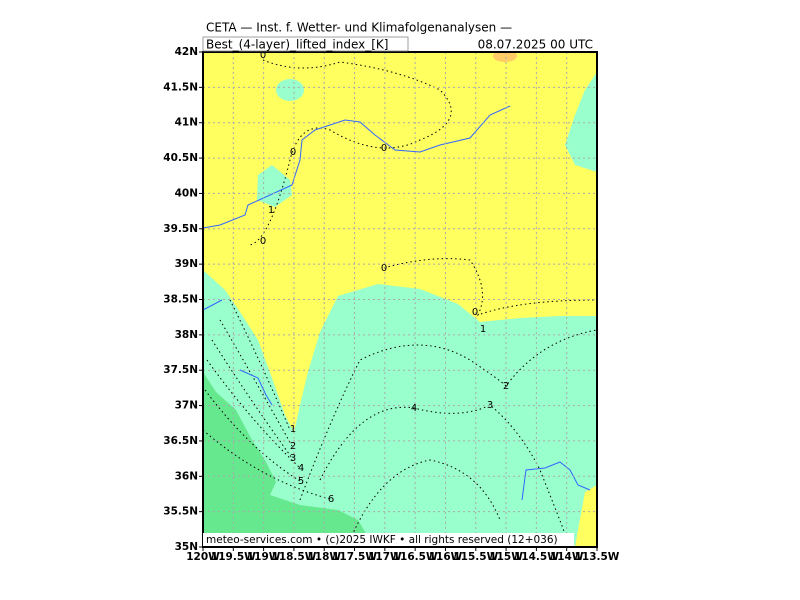 This screenshot has height=600, width=800. What do you see at coordinates (203, 557) in the screenshot?
I see `lon-label: 120W` at bounding box center [203, 557].